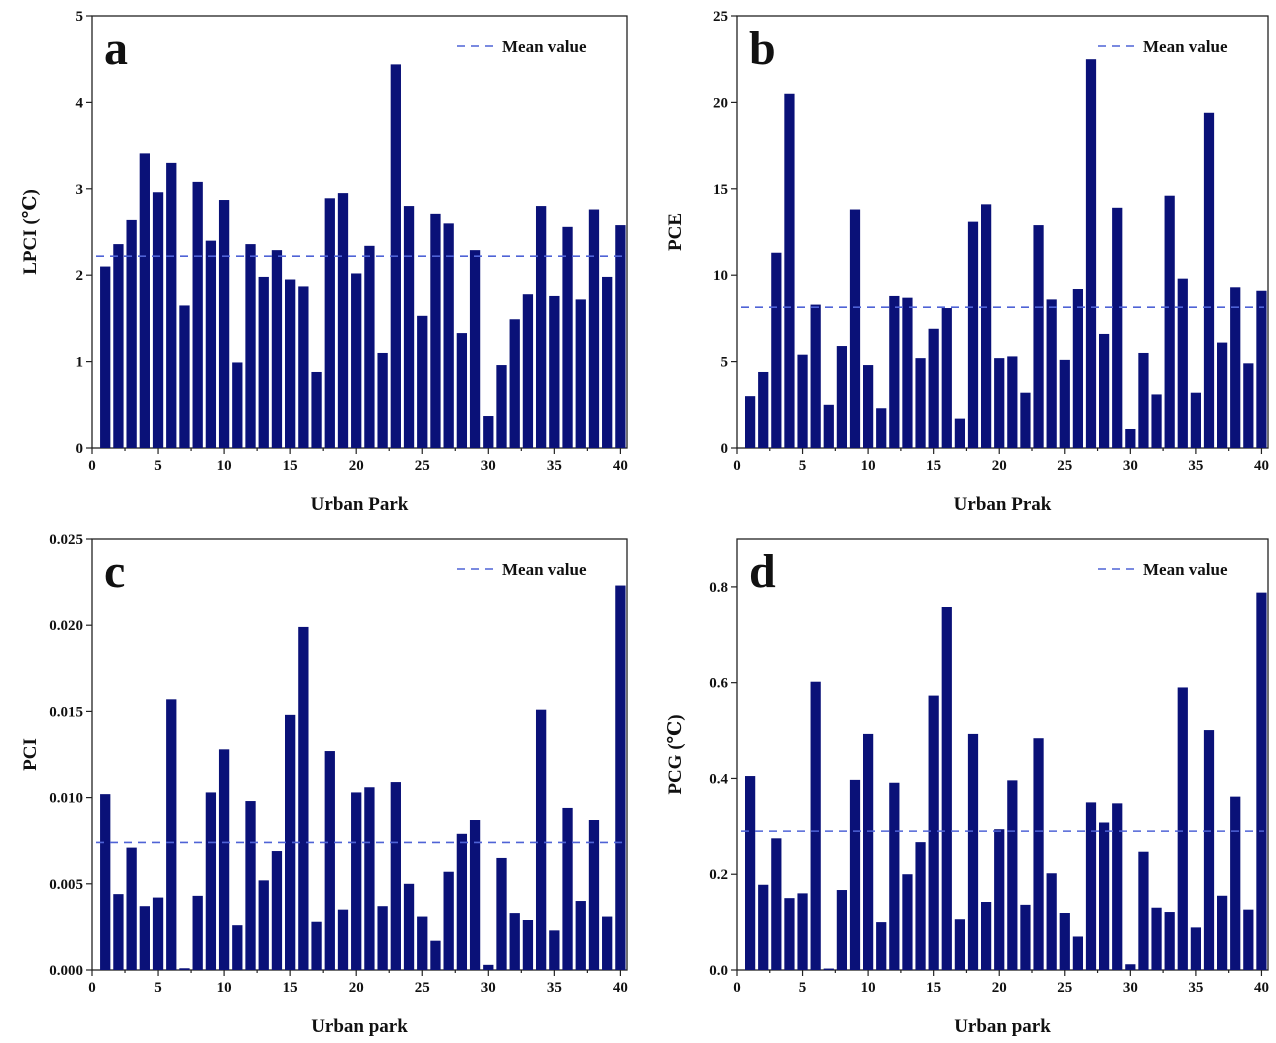 The height and width of the screenshot is (1043, 1276). Describe the element at coordinates (30, 232) in the screenshot. I see `y-axis-title: LPCI (℃)` at that location.